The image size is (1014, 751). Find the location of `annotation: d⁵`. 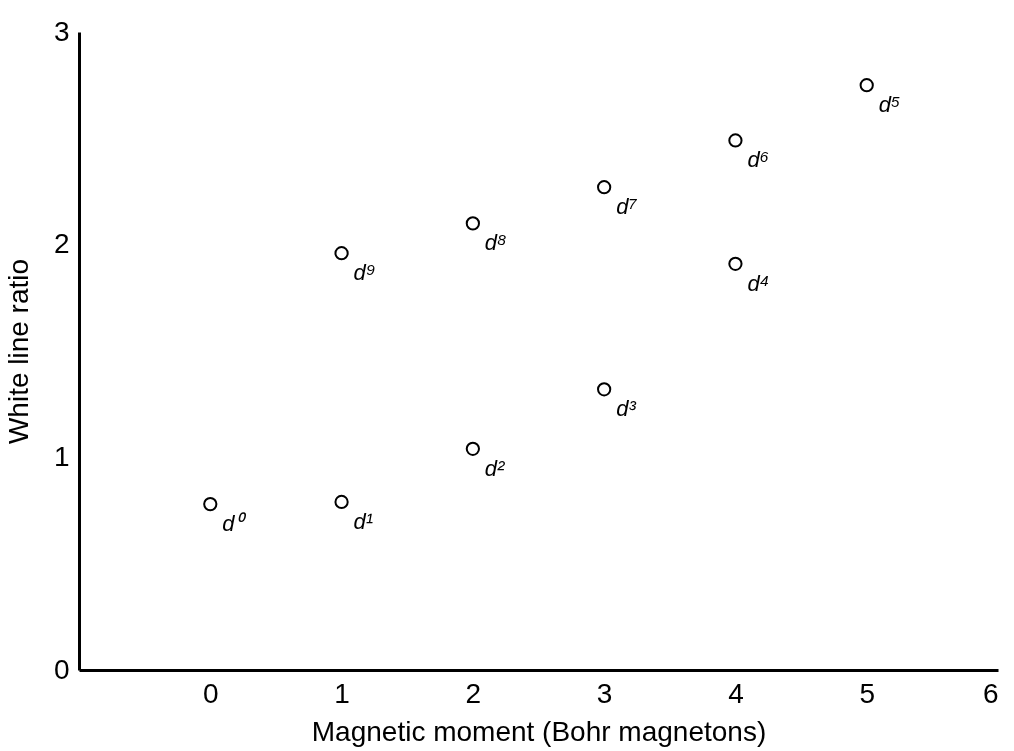

annotation: d⁵ is located at coordinates (889, 105).